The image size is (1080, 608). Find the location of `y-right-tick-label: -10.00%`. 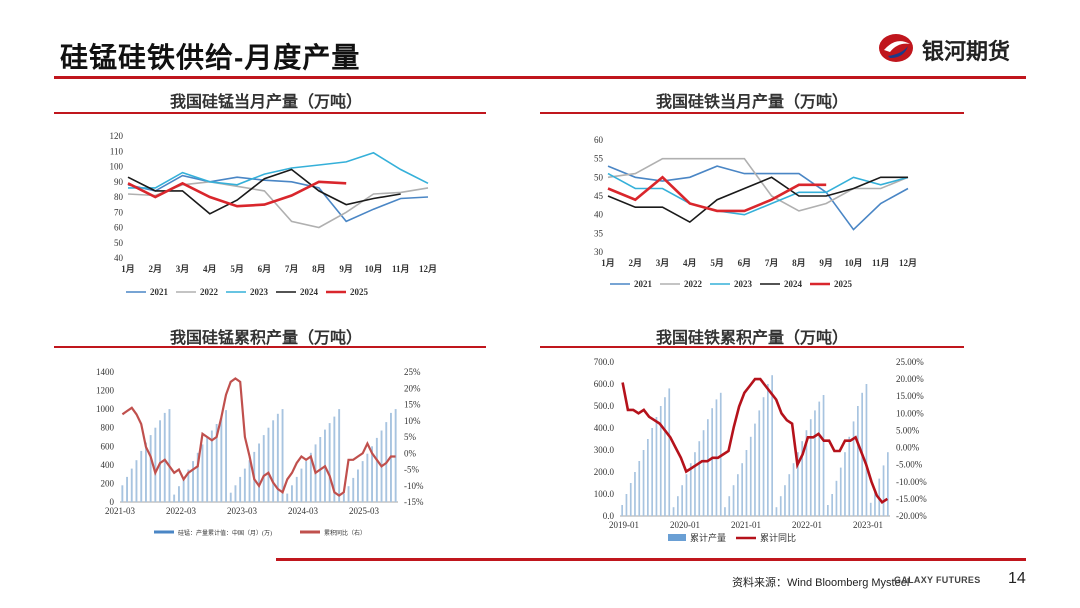

y-right-tick-label: -10.00% is located at coordinates (911, 482).